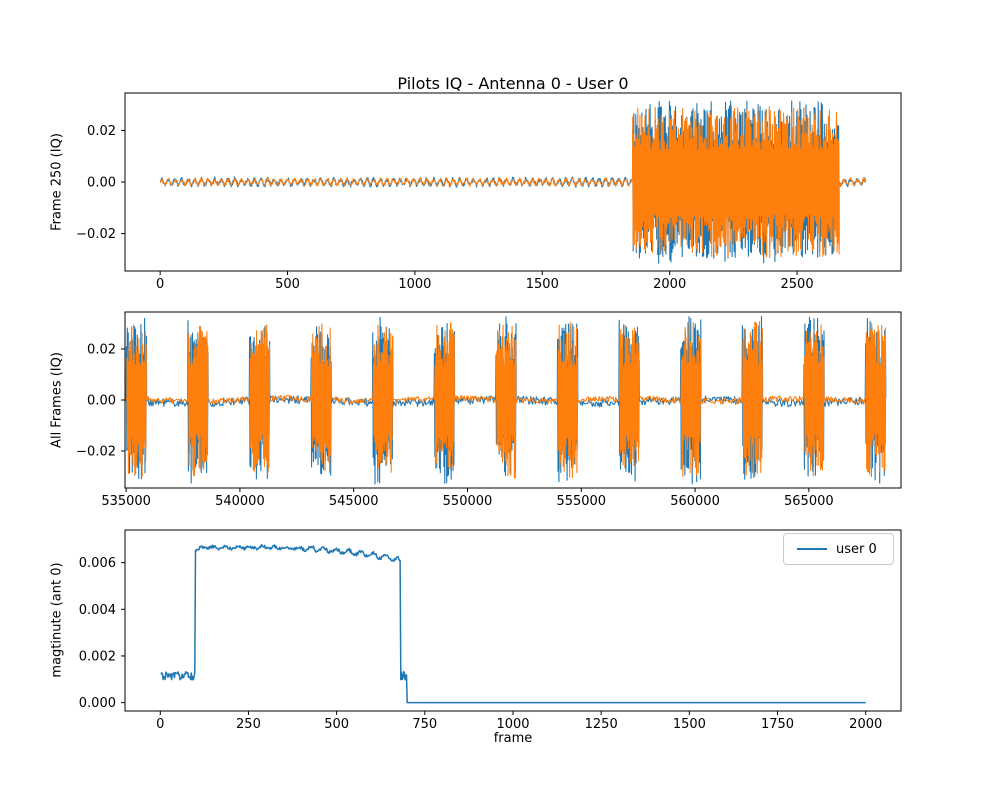 The height and width of the screenshot is (800, 1000). I want to click on subplot2-y-tick-label: 0.00, so click(101, 401).